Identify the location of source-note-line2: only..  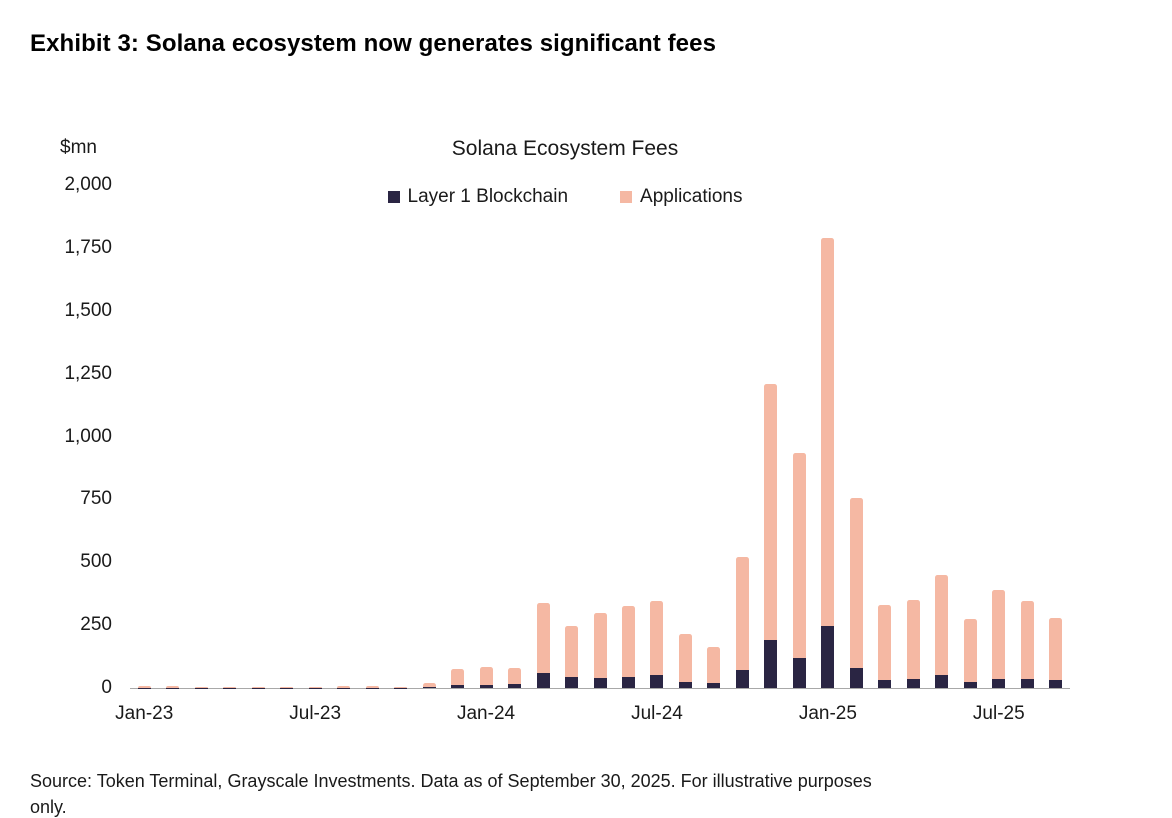
(48, 807).